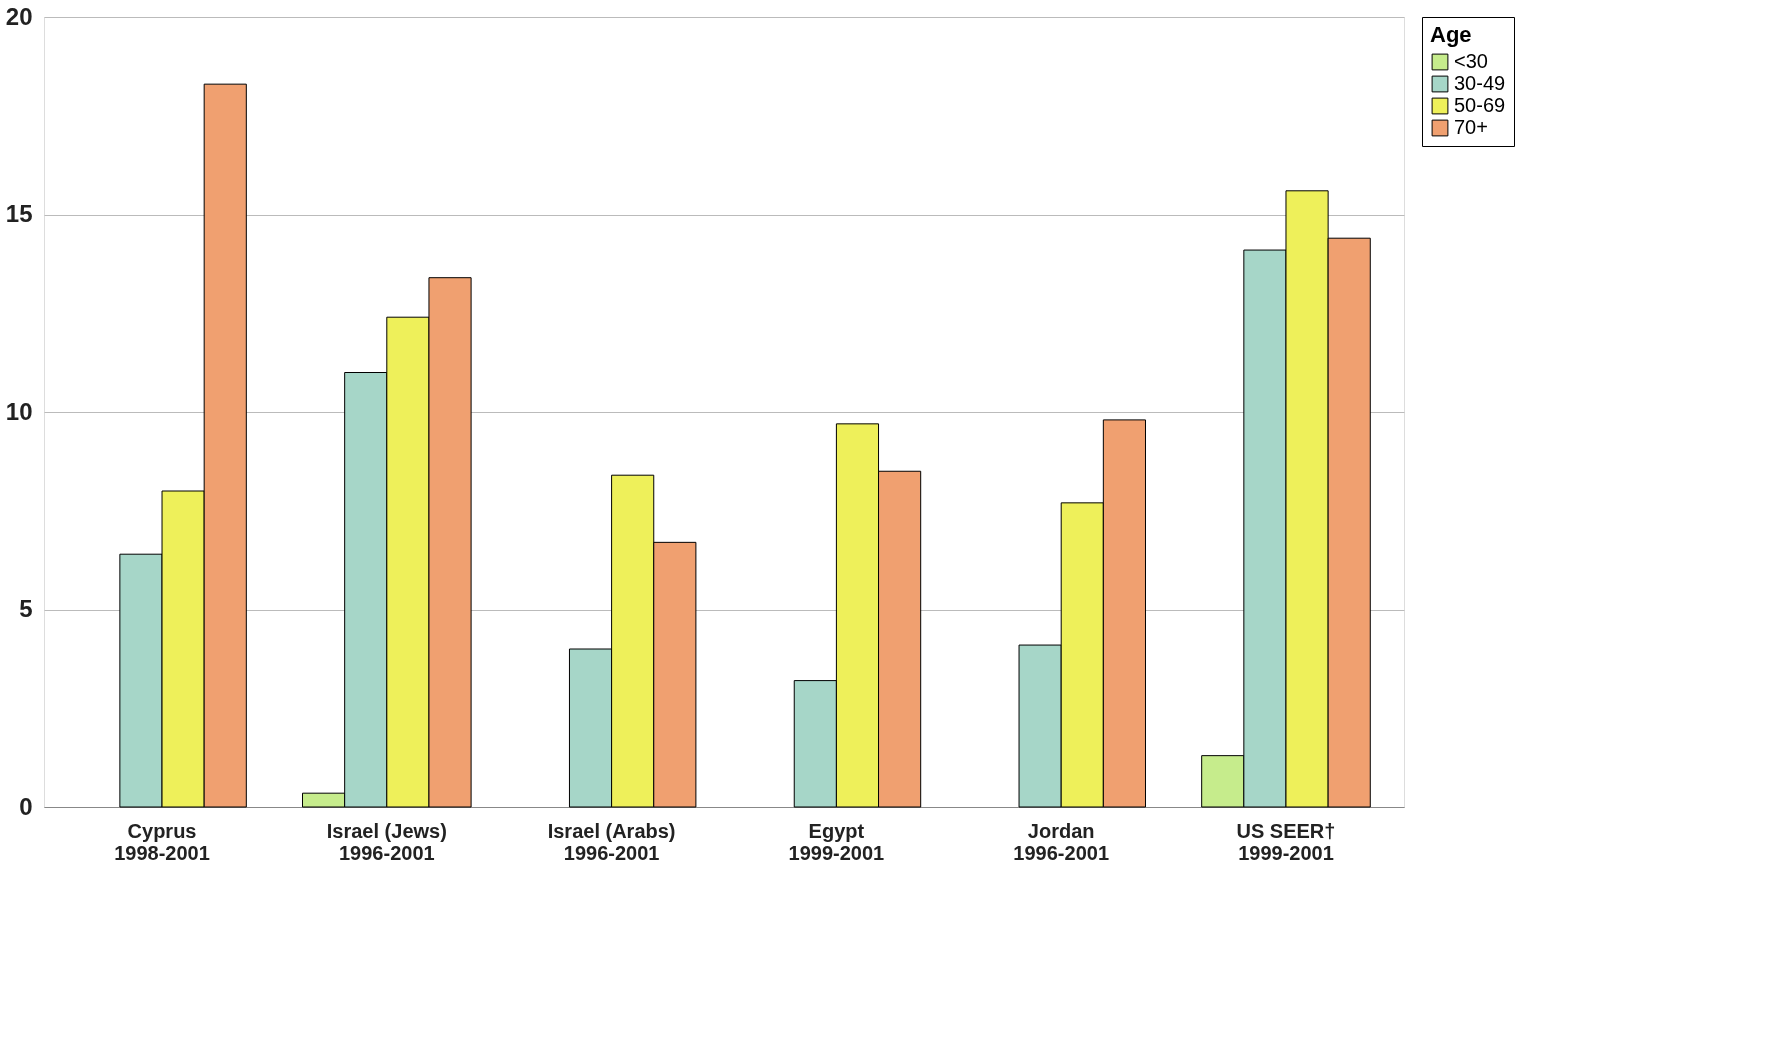 Image resolution: width=1771 pixels, height=1059 pixels. Describe the element at coordinates (611, 841) in the screenshot. I see `x-tick-label: Israel (Arabs) 1996-2001` at that location.